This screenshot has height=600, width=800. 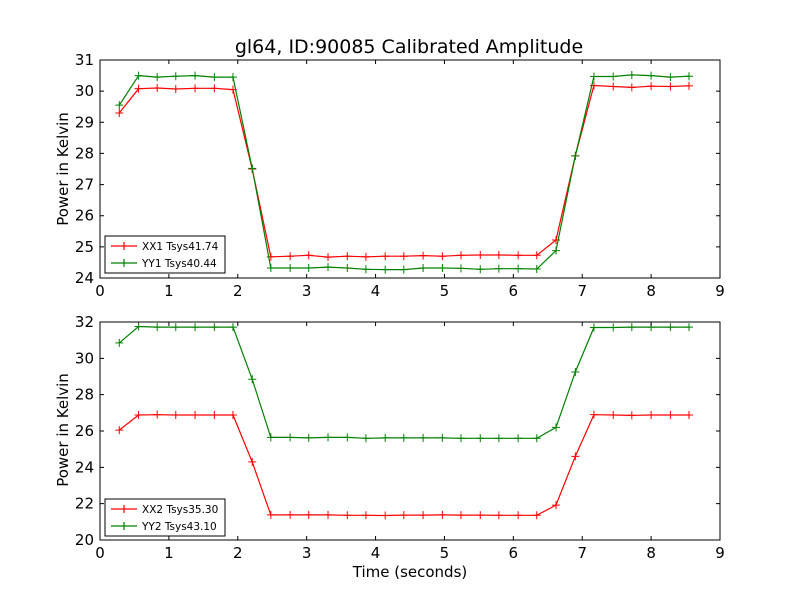 What do you see at coordinates (84, 60) in the screenshot?
I see `y-tick-label-0-7: 31` at bounding box center [84, 60].